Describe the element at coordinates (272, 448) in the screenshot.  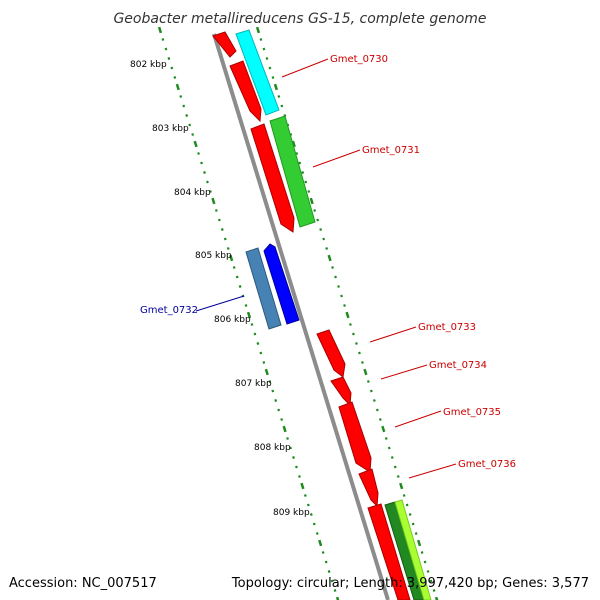
I see `kbp-label: 808 kbp` at that location.